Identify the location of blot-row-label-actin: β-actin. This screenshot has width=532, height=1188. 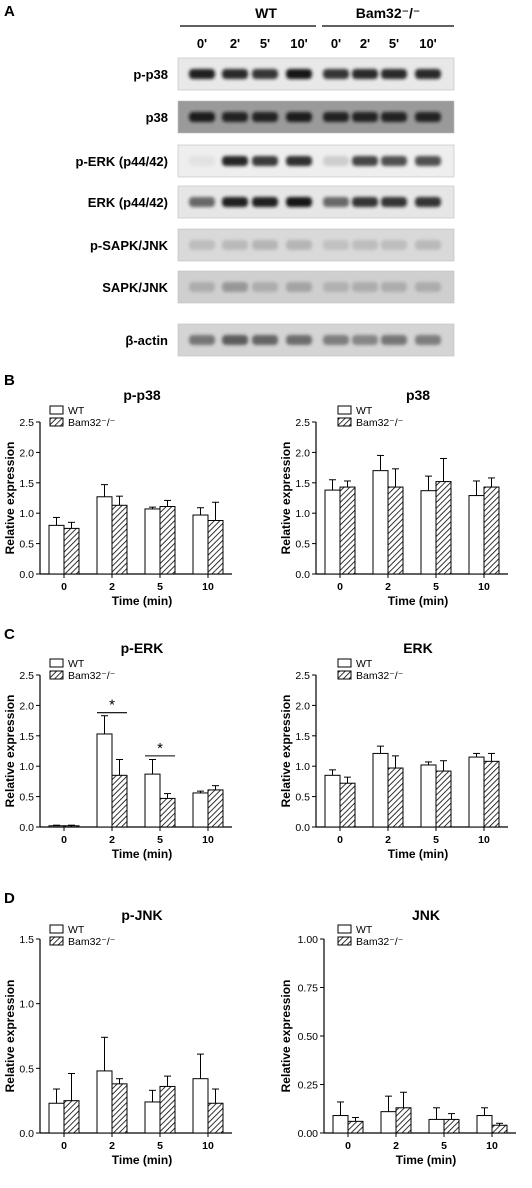
(146, 340).